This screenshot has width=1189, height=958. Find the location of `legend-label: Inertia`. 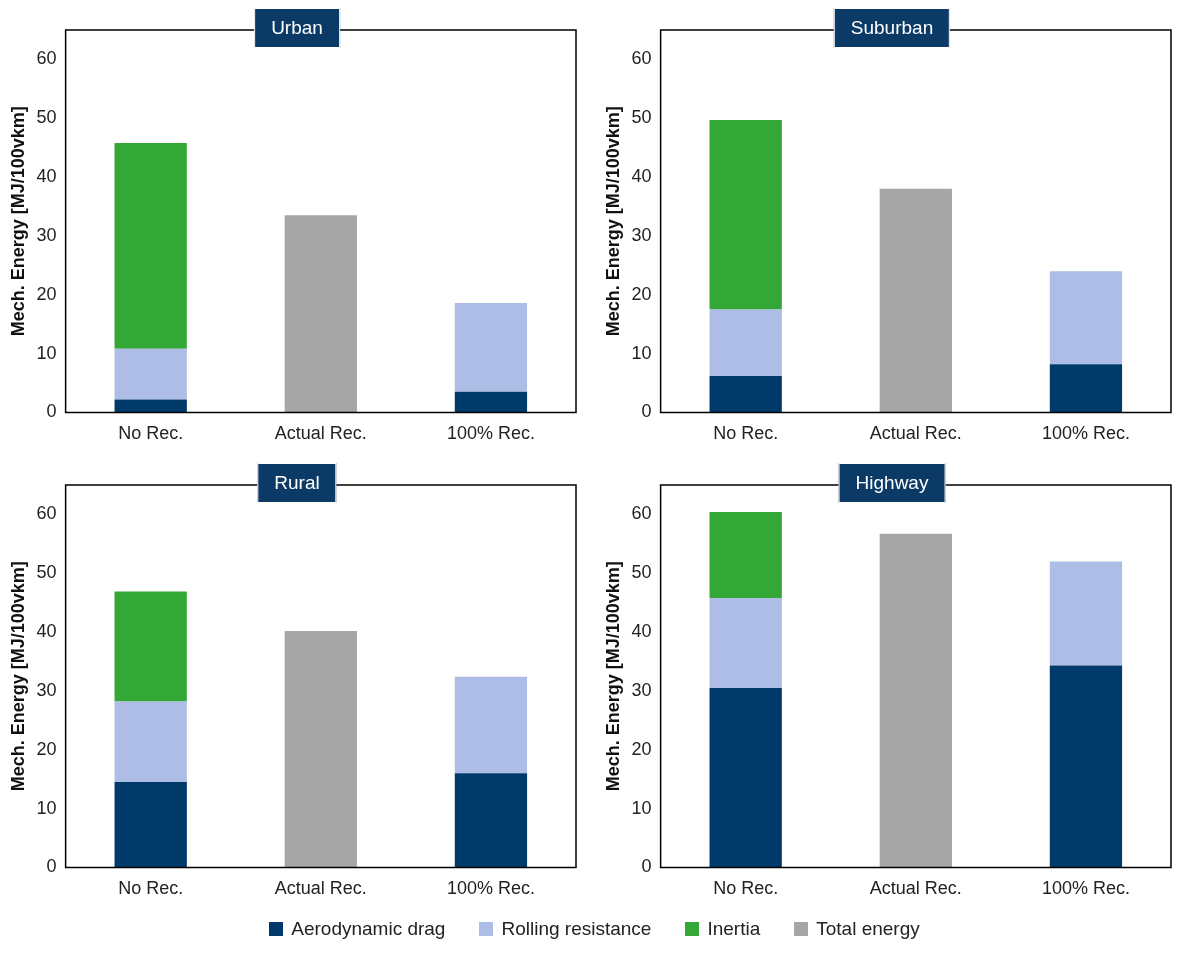

legend-label: Inertia is located at coordinates (734, 929).